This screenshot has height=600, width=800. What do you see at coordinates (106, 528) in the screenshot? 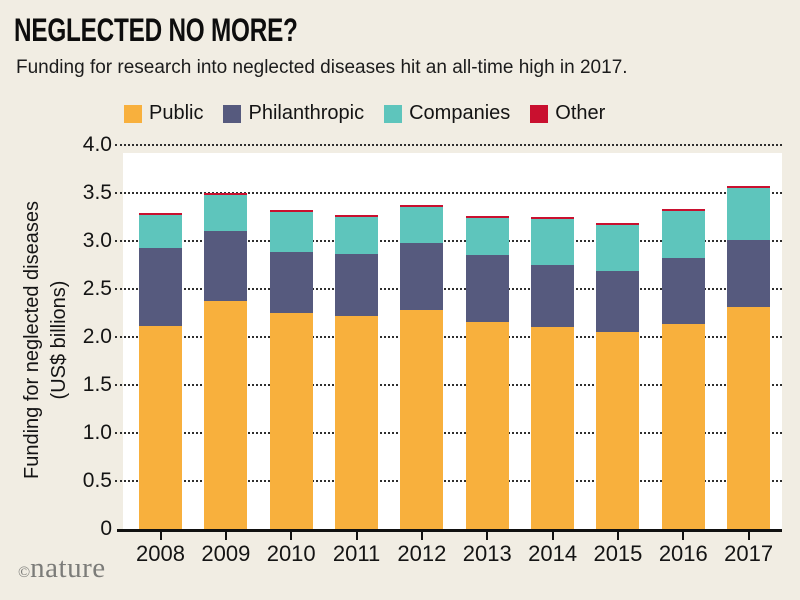
I see `y-tick-label-0: 0` at bounding box center [106, 528].